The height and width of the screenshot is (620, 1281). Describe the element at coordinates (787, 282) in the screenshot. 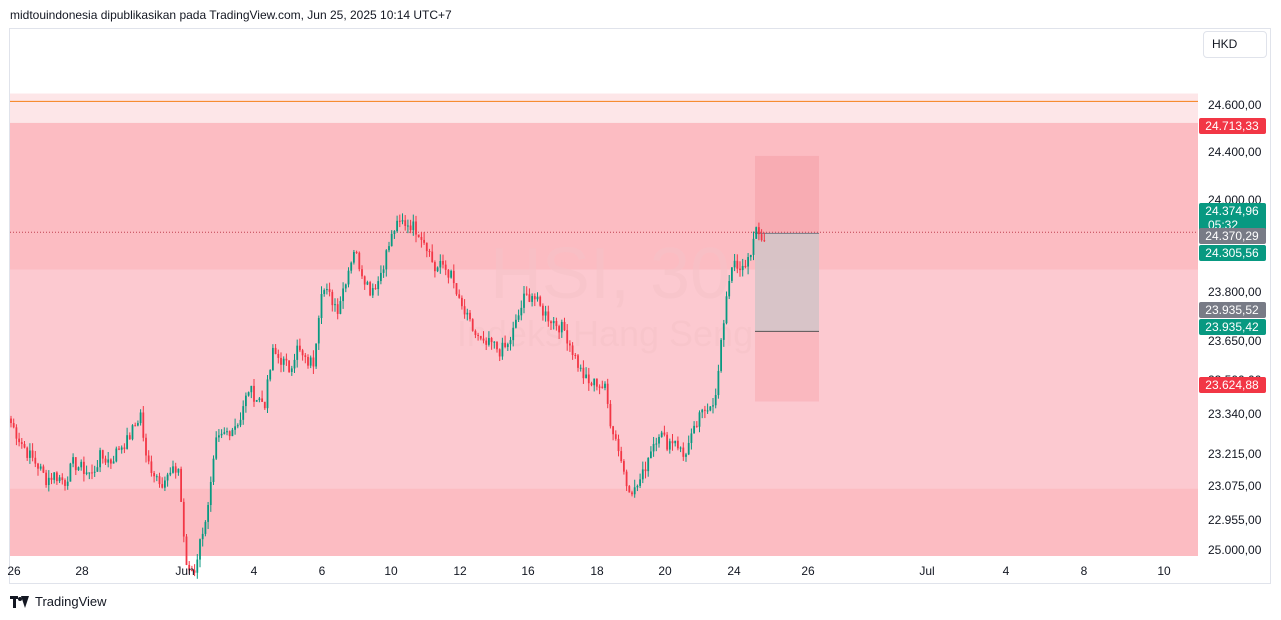

I see `position-profit-filled` at that location.